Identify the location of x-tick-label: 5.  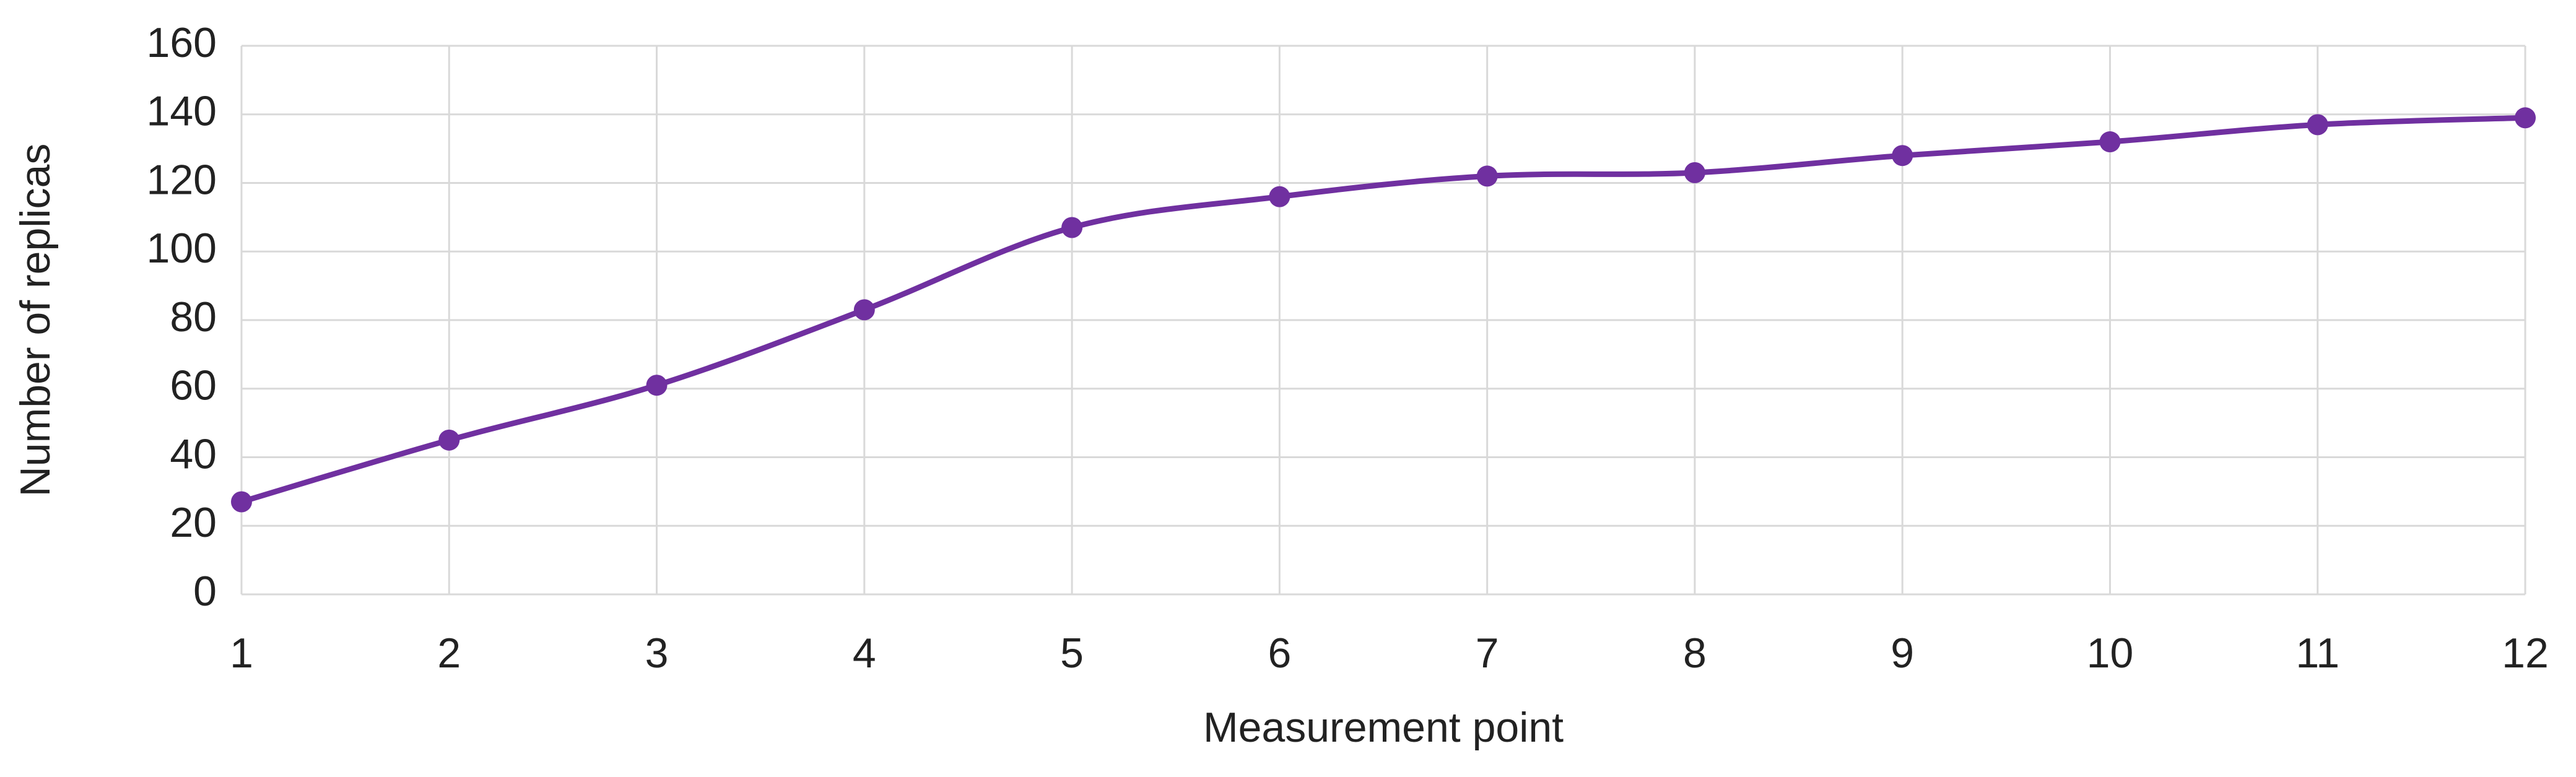
(1072, 654).